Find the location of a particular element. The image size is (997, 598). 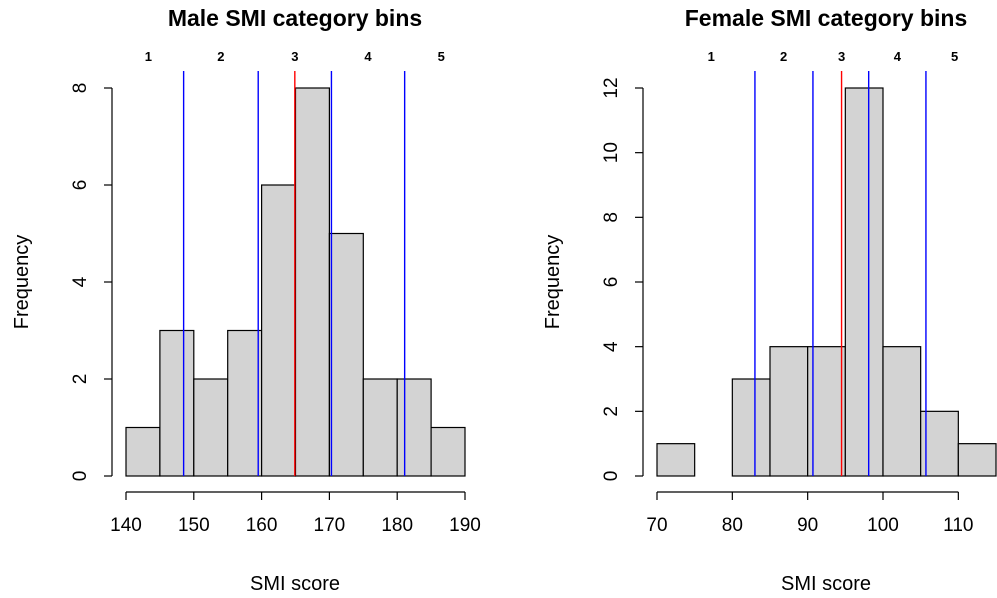

x-tick-label: 70 is located at coordinates (656, 525).